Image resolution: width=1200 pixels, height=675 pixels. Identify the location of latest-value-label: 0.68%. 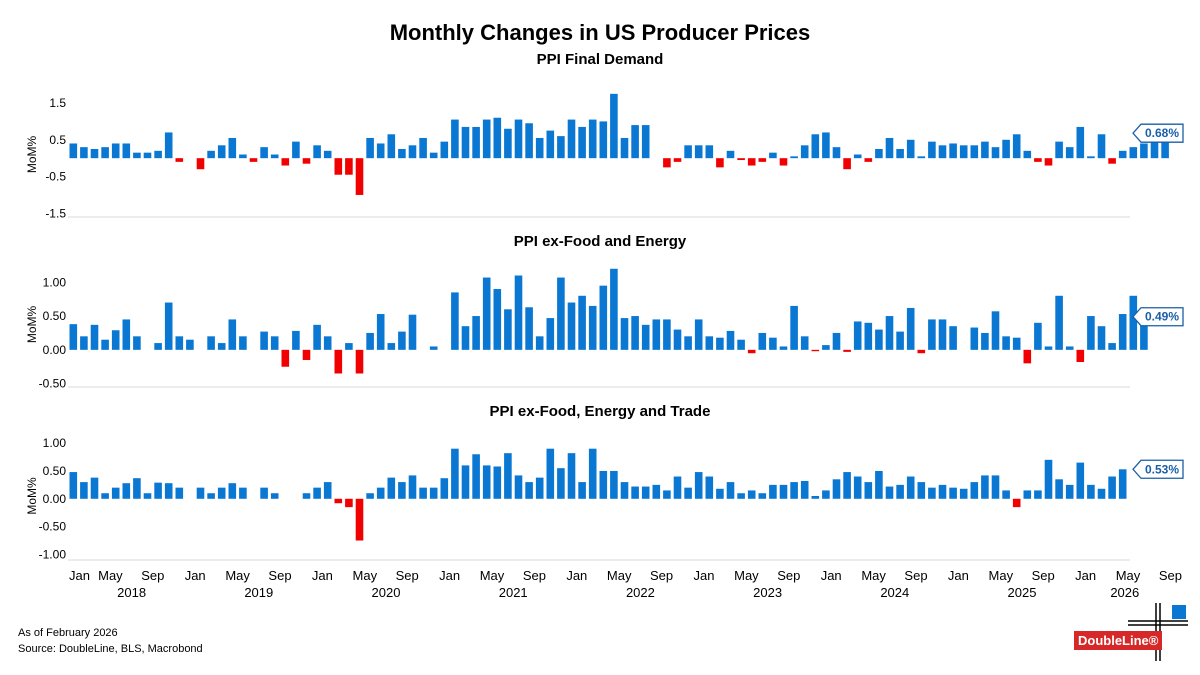
(1162, 133).